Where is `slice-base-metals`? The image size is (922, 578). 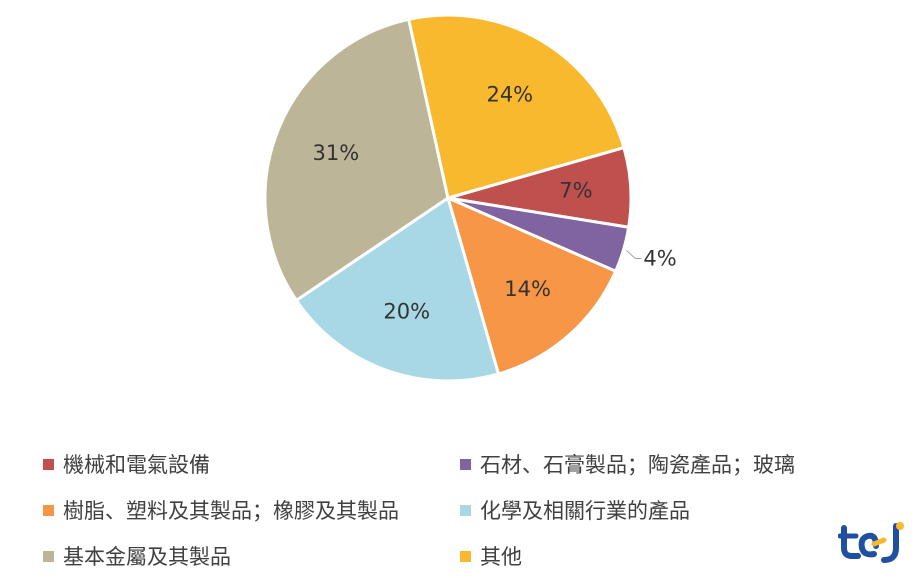
slice-base-metals is located at coordinates (356, 160).